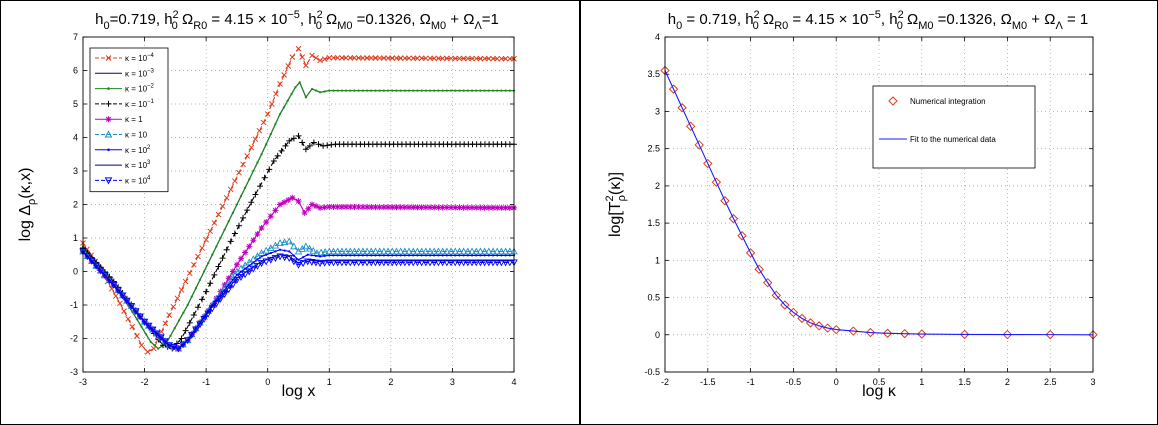 This screenshot has height=425, width=1158. What do you see at coordinates (119, 119) in the screenshot?
I see `legend-item: κ = 1` at bounding box center [119, 119].